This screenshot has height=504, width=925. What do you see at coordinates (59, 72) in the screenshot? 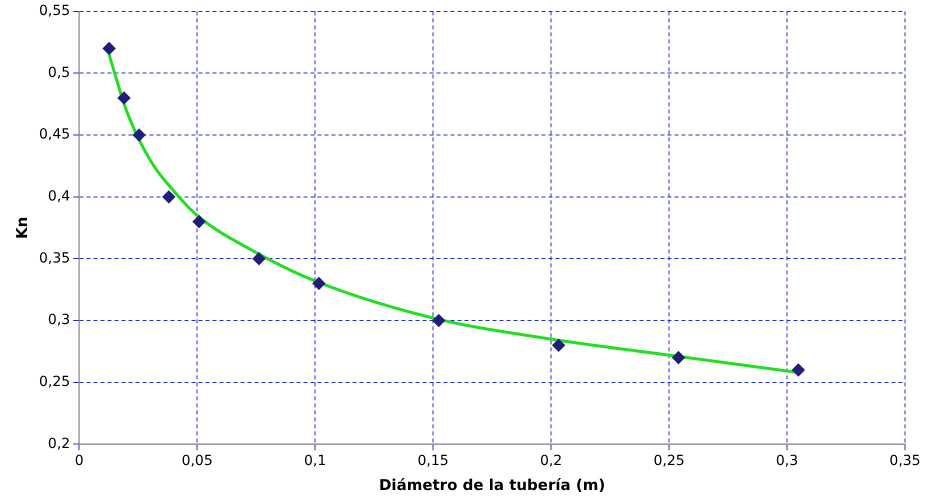
I see `y-tick-label: 0,5` at bounding box center [59, 72].